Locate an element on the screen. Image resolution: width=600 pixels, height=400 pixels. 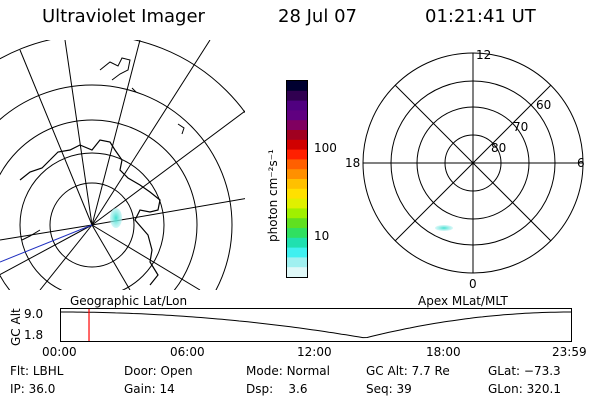
lat-label-70: 70 is located at coordinates (520, 127).